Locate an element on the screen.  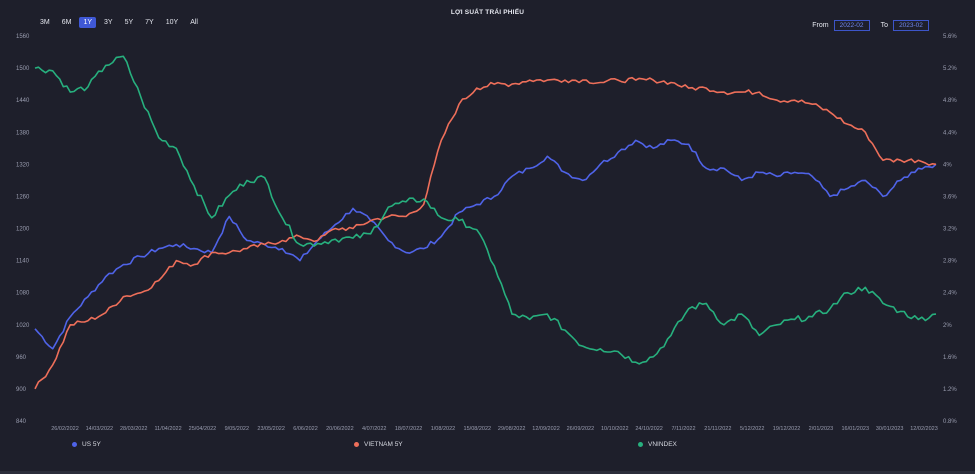
legend-item-us5y: US 5Y is located at coordinates (86, 444).